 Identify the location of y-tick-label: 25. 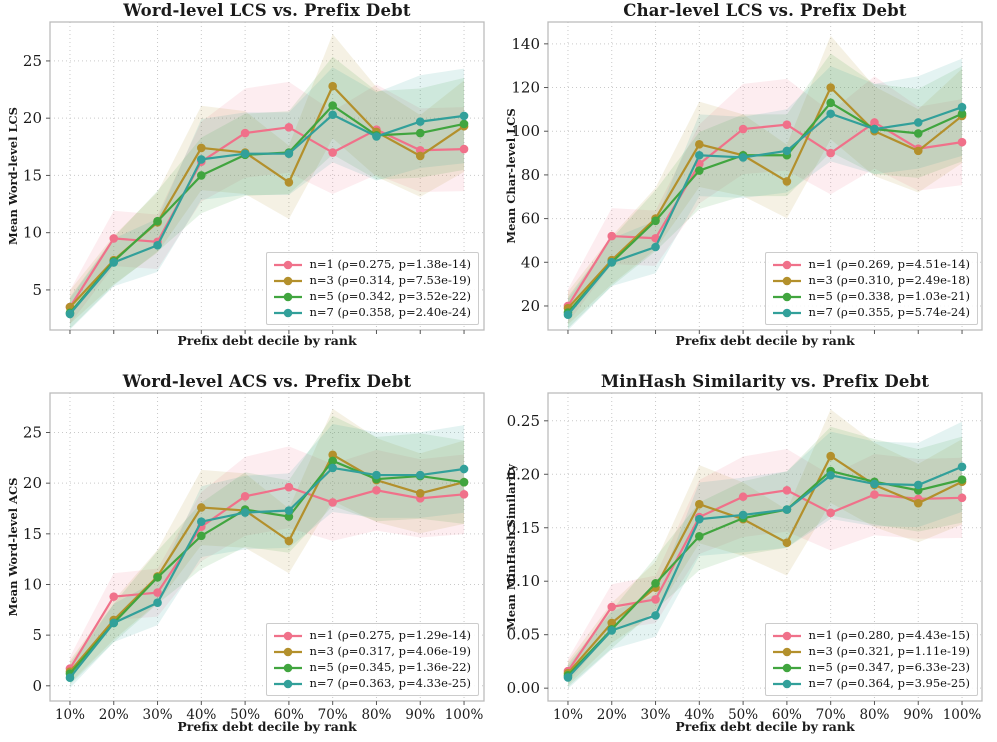
(32, 61).